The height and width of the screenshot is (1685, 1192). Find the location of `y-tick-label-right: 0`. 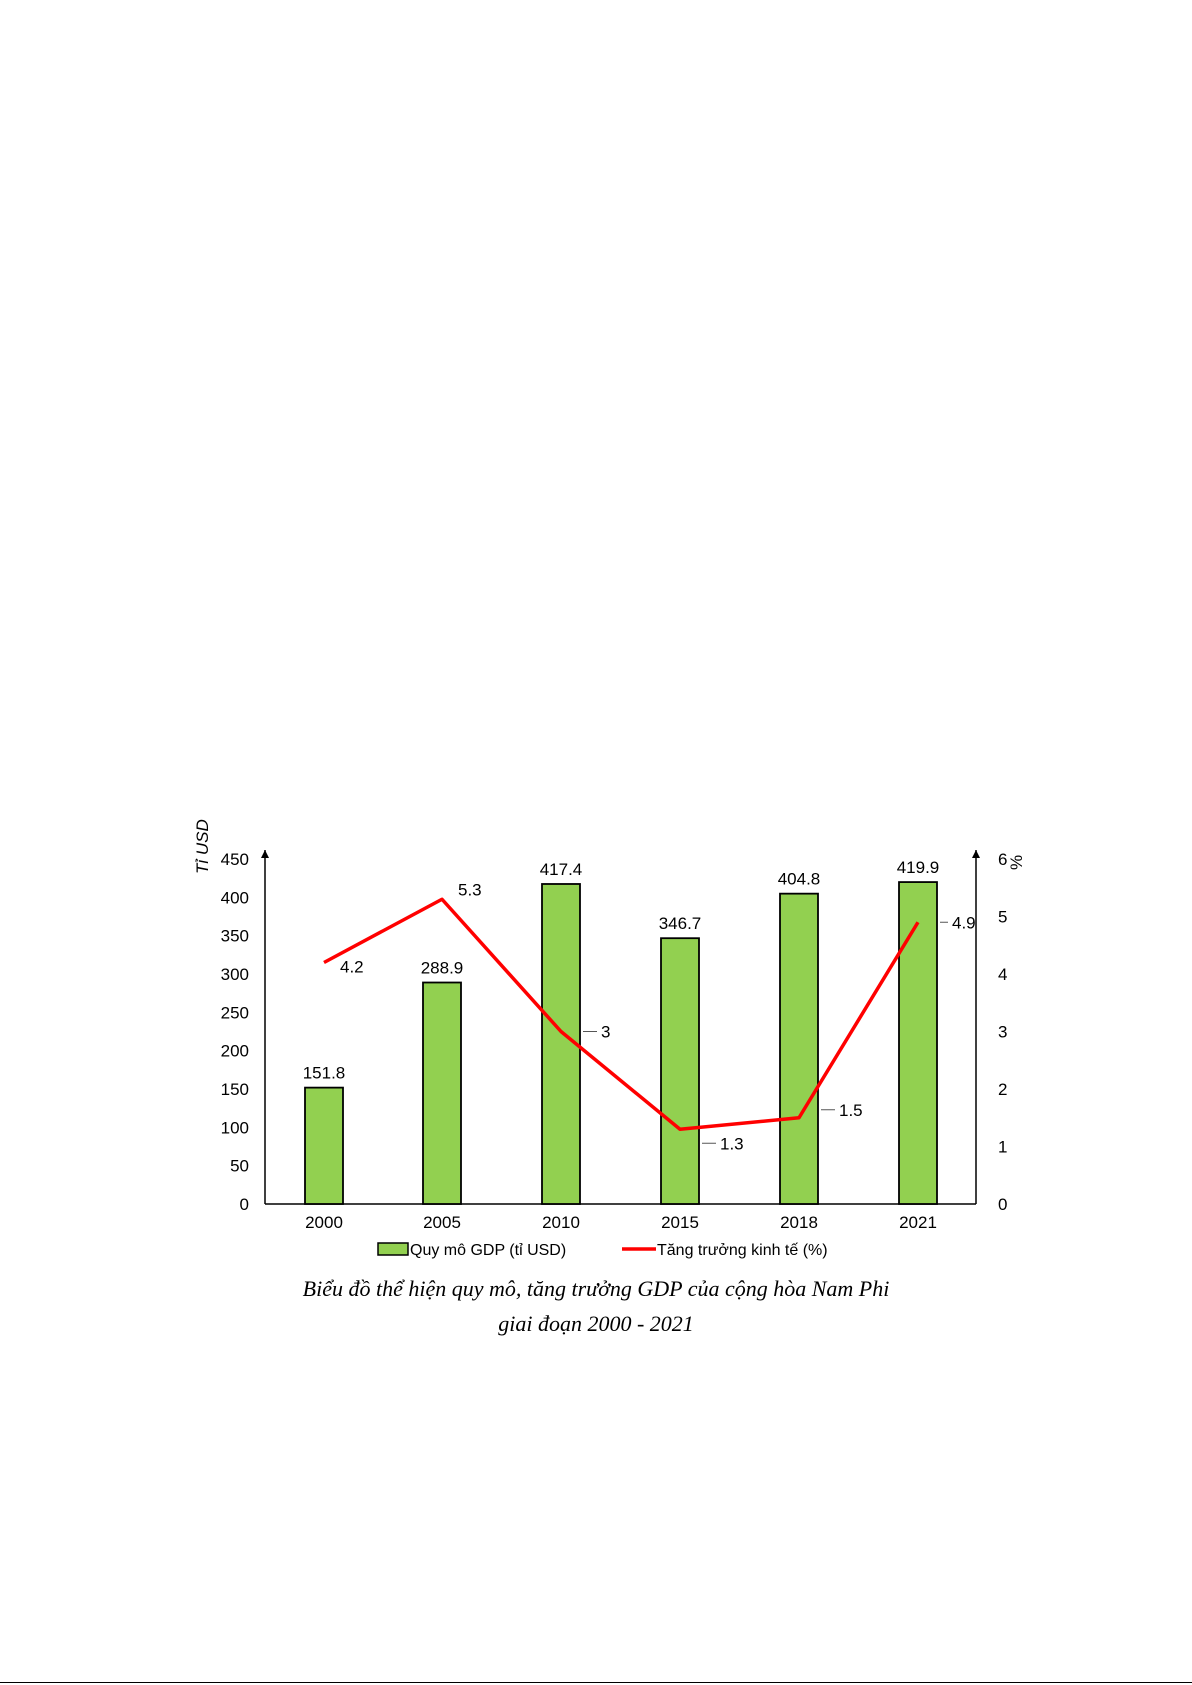

y-tick-label-right: 0 is located at coordinates (1002, 1204).